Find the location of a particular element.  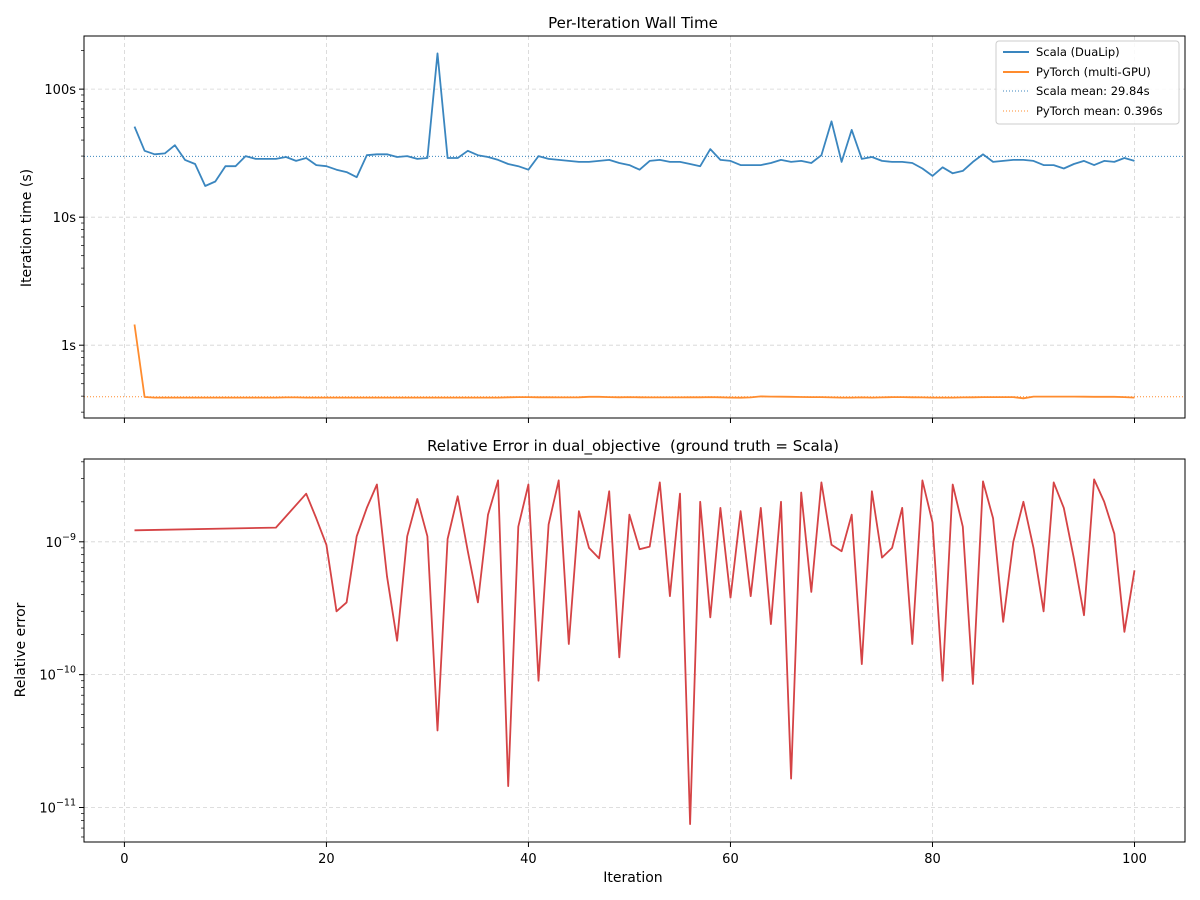

x-tick-label: 20 is located at coordinates (326, 859).